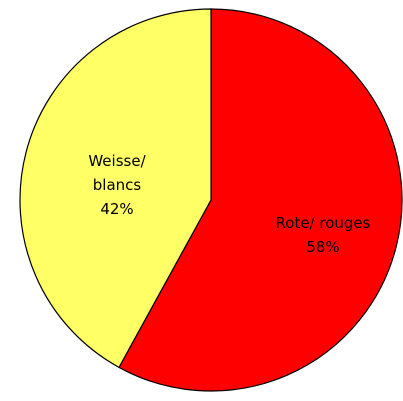 This screenshot has width=403, height=401. I want to click on slice-label: Rote/ rouges 58%, so click(323, 235).